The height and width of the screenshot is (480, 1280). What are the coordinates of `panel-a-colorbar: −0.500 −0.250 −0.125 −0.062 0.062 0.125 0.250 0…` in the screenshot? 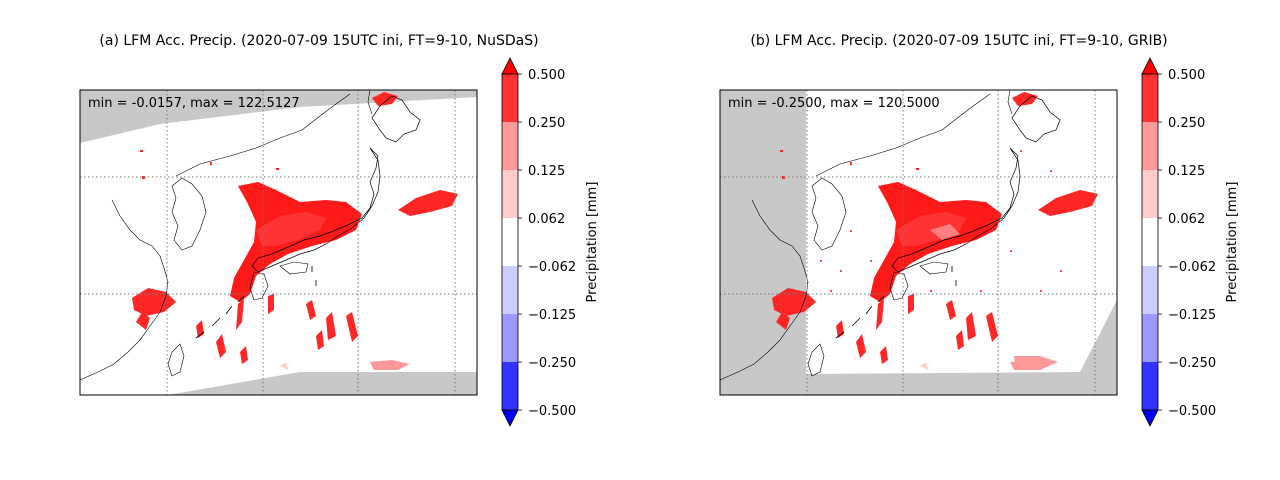 It's located at (550, 242).